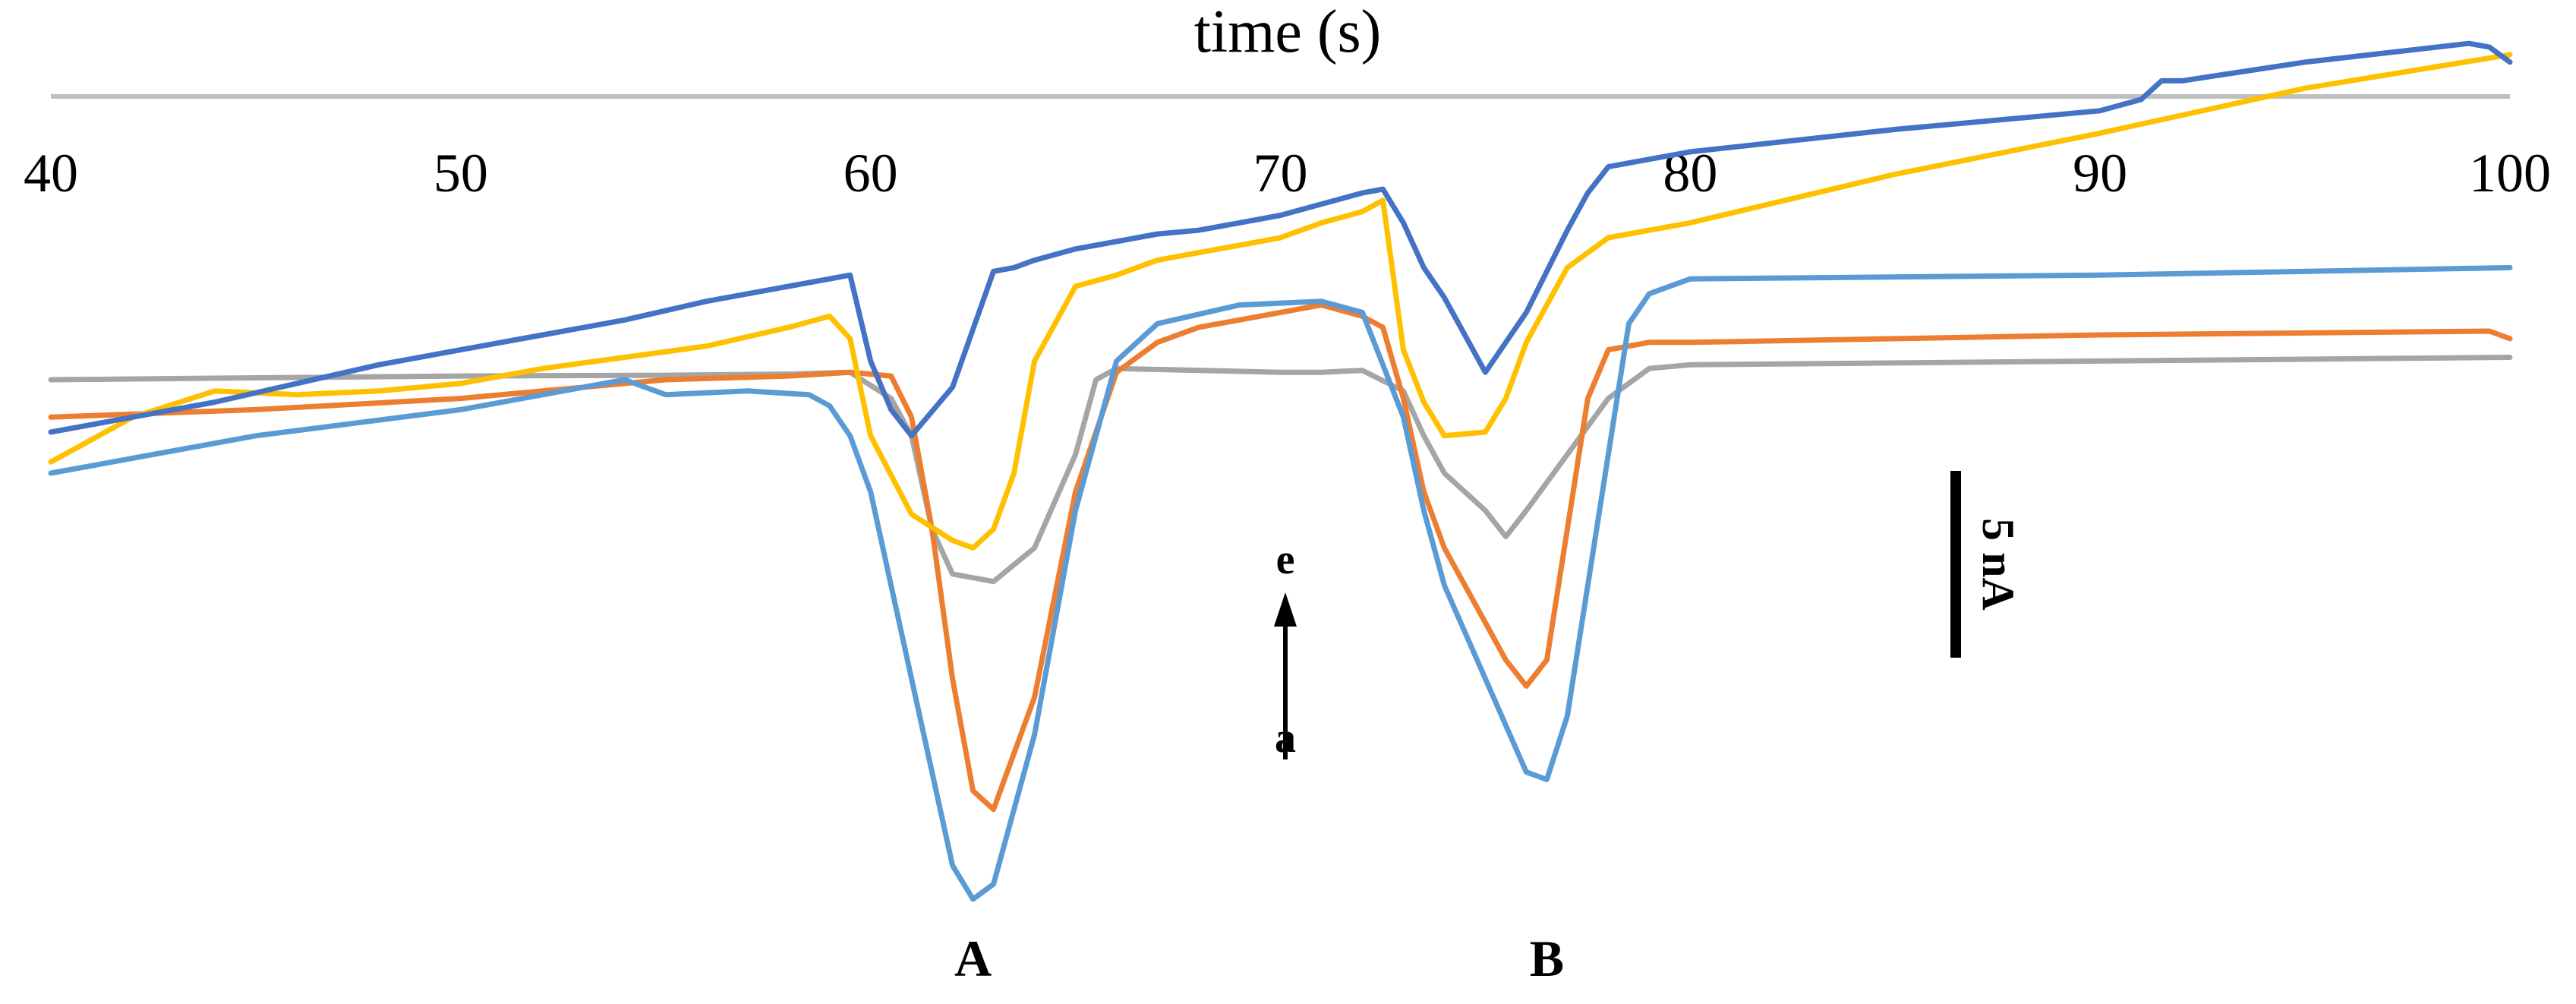  I want to click on scale-bar: 5 nA, so click(1986, 564).